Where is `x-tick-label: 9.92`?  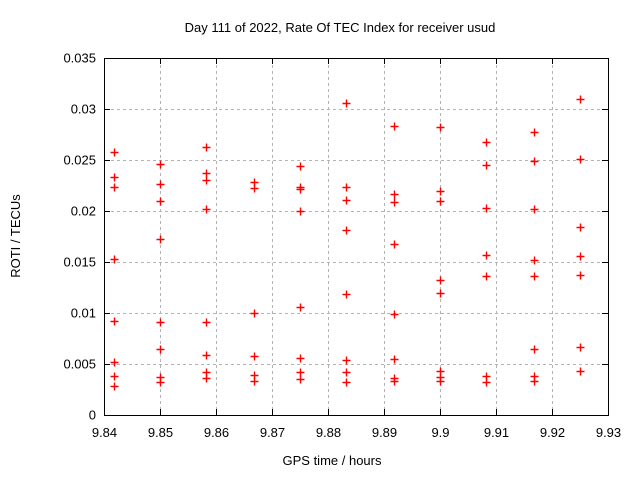 x-tick-label: 9.92 is located at coordinates (552, 432).